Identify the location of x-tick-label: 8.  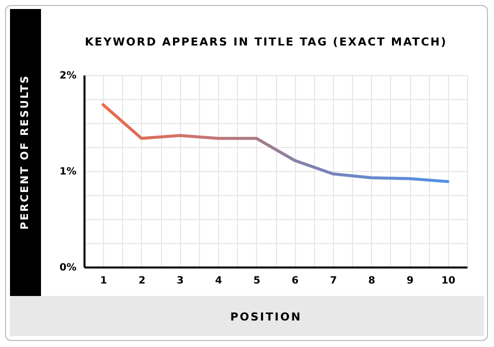
(372, 281).